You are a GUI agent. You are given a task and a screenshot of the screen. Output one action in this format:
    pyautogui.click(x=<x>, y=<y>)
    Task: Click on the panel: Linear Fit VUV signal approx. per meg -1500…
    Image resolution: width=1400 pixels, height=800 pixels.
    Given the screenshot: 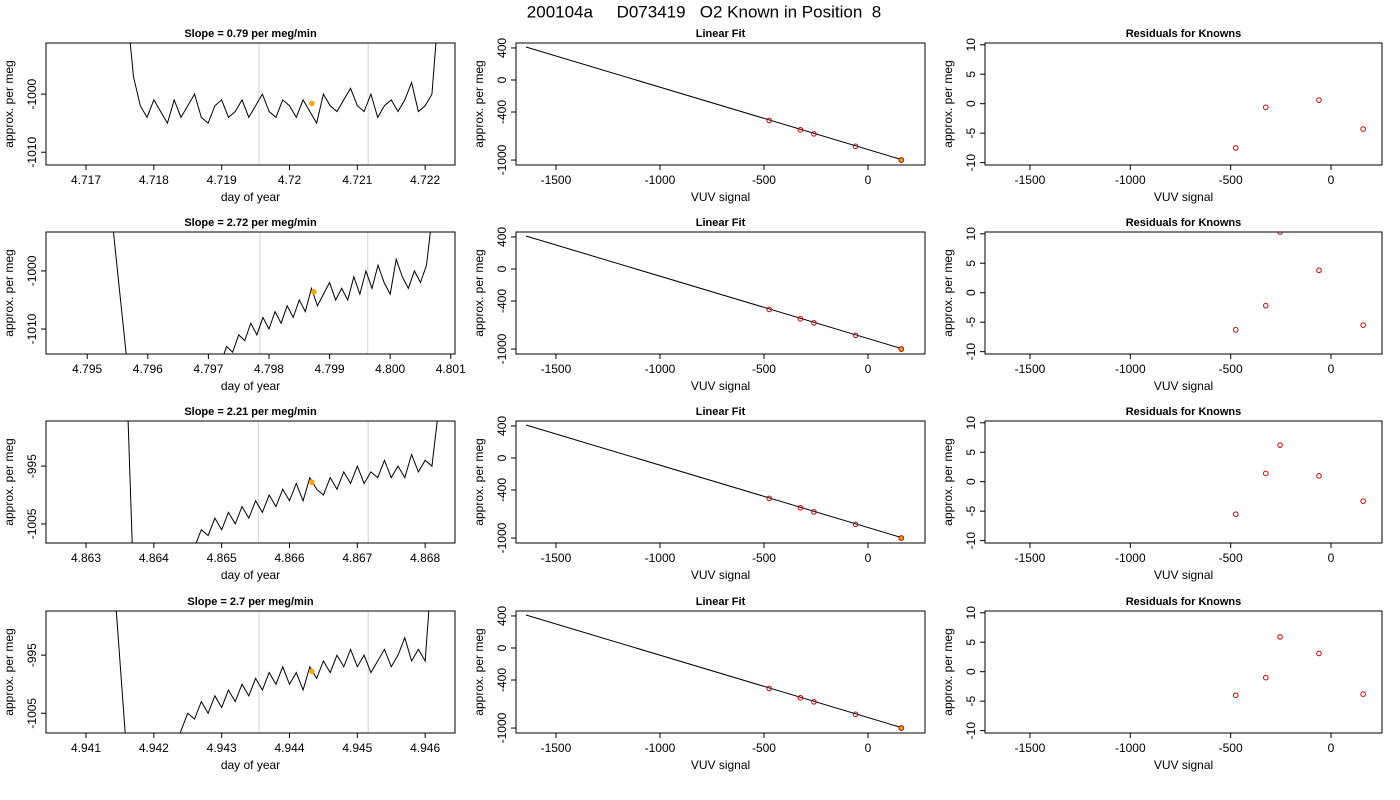 What is the action you would take?
    pyautogui.click(x=699, y=684)
    